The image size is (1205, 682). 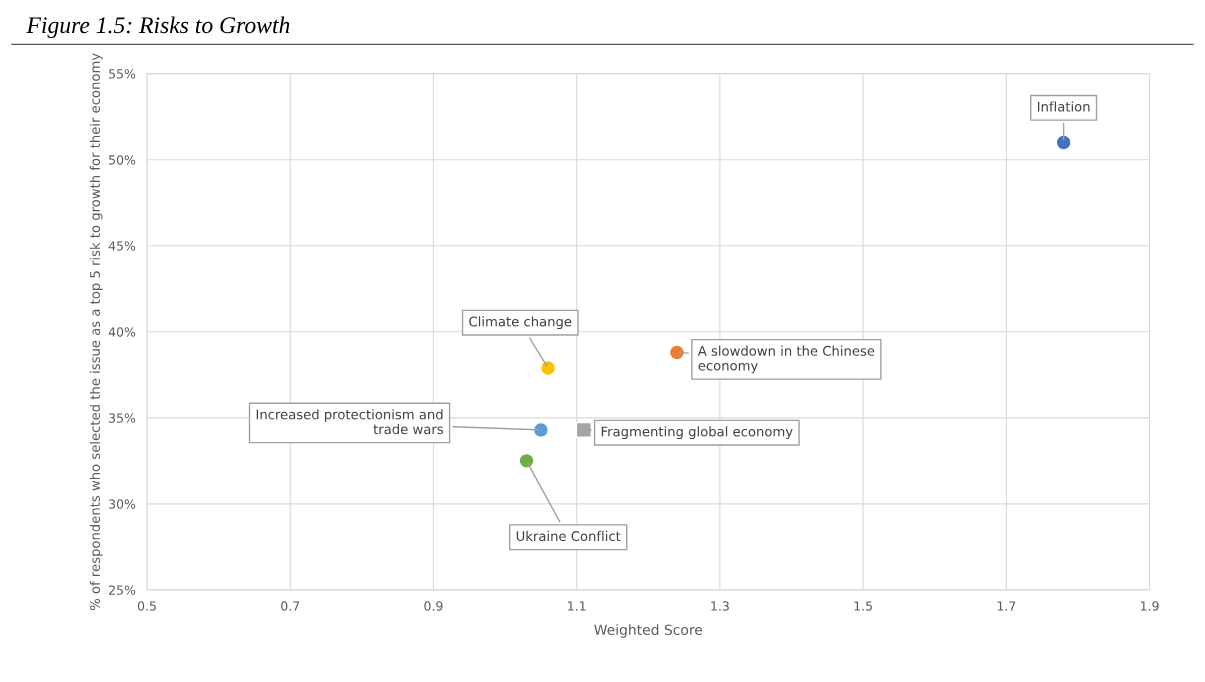 What do you see at coordinates (648, 631) in the screenshot?
I see `x-axis-title: Weighted Score` at bounding box center [648, 631].